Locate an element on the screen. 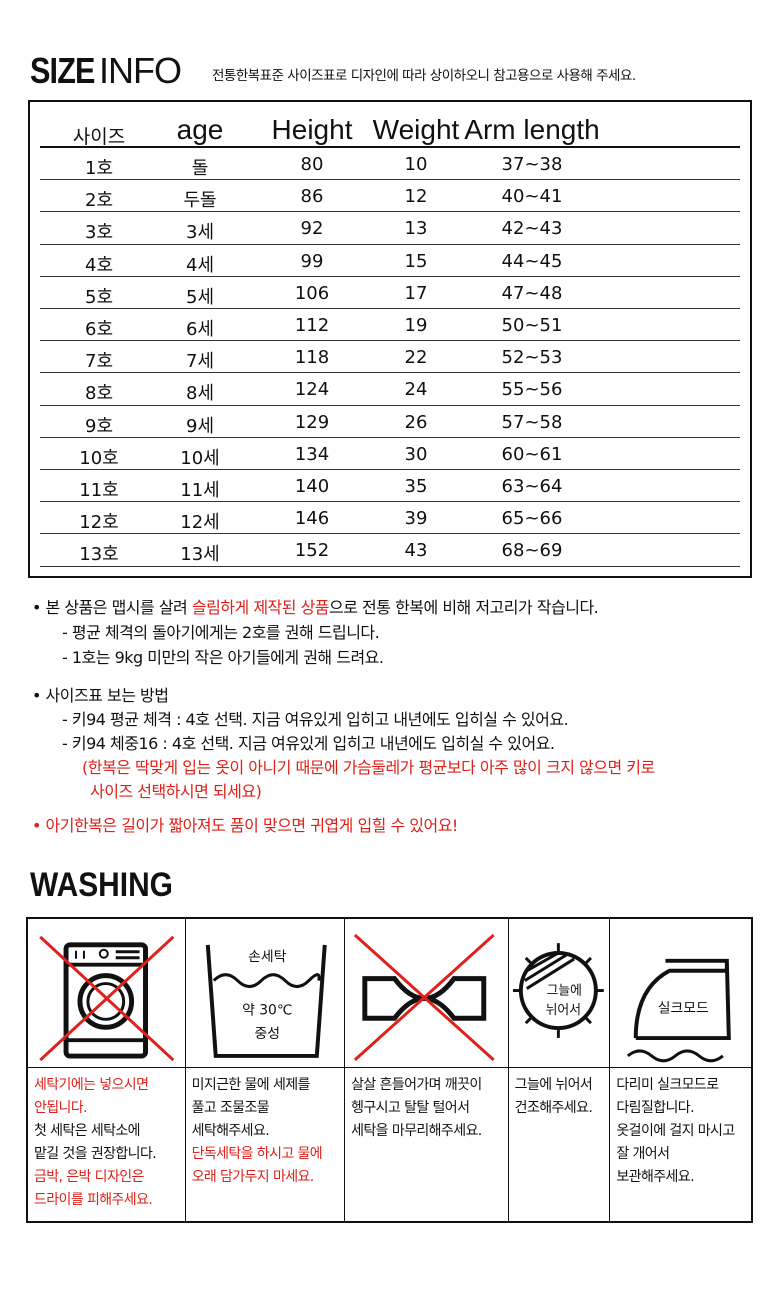 The width and height of the screenshot is (780, 1296). cell-arm-length: 37~38 is located at coordinates (532, 164).